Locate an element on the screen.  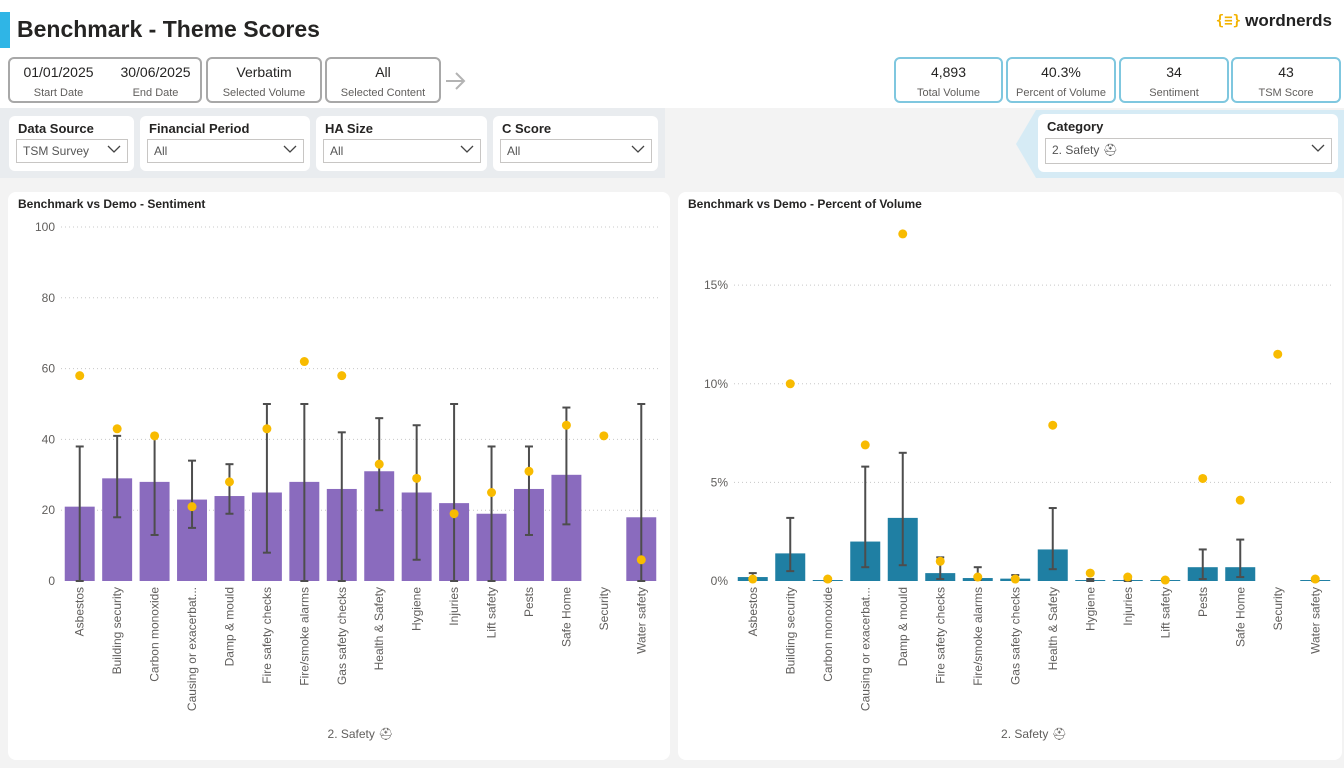
slicer-ha-size: HA Size All is located at coordinates (401, 143).